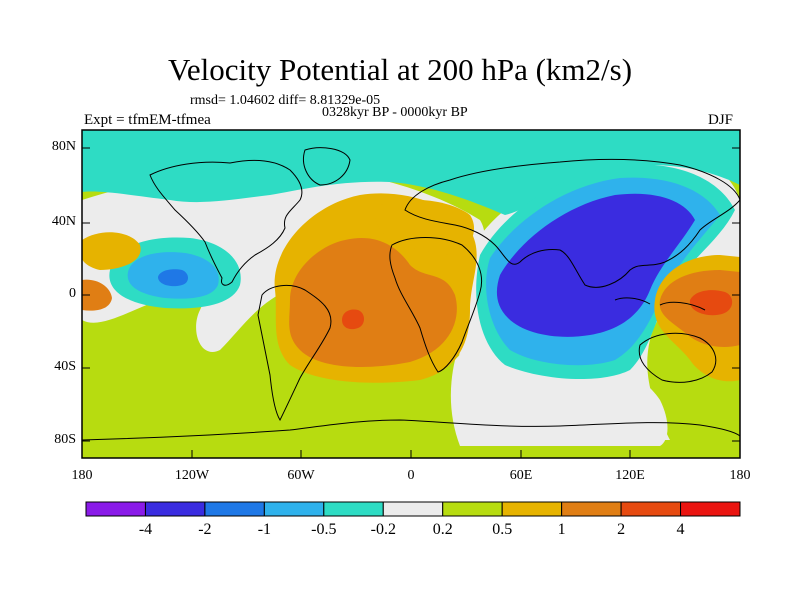 The height and width of the screenshot is (600, 800). What do you see at coordinates (72, 293) in the screenshot?
I see `lat-label-0: 0` at bounding box center [72, 293].